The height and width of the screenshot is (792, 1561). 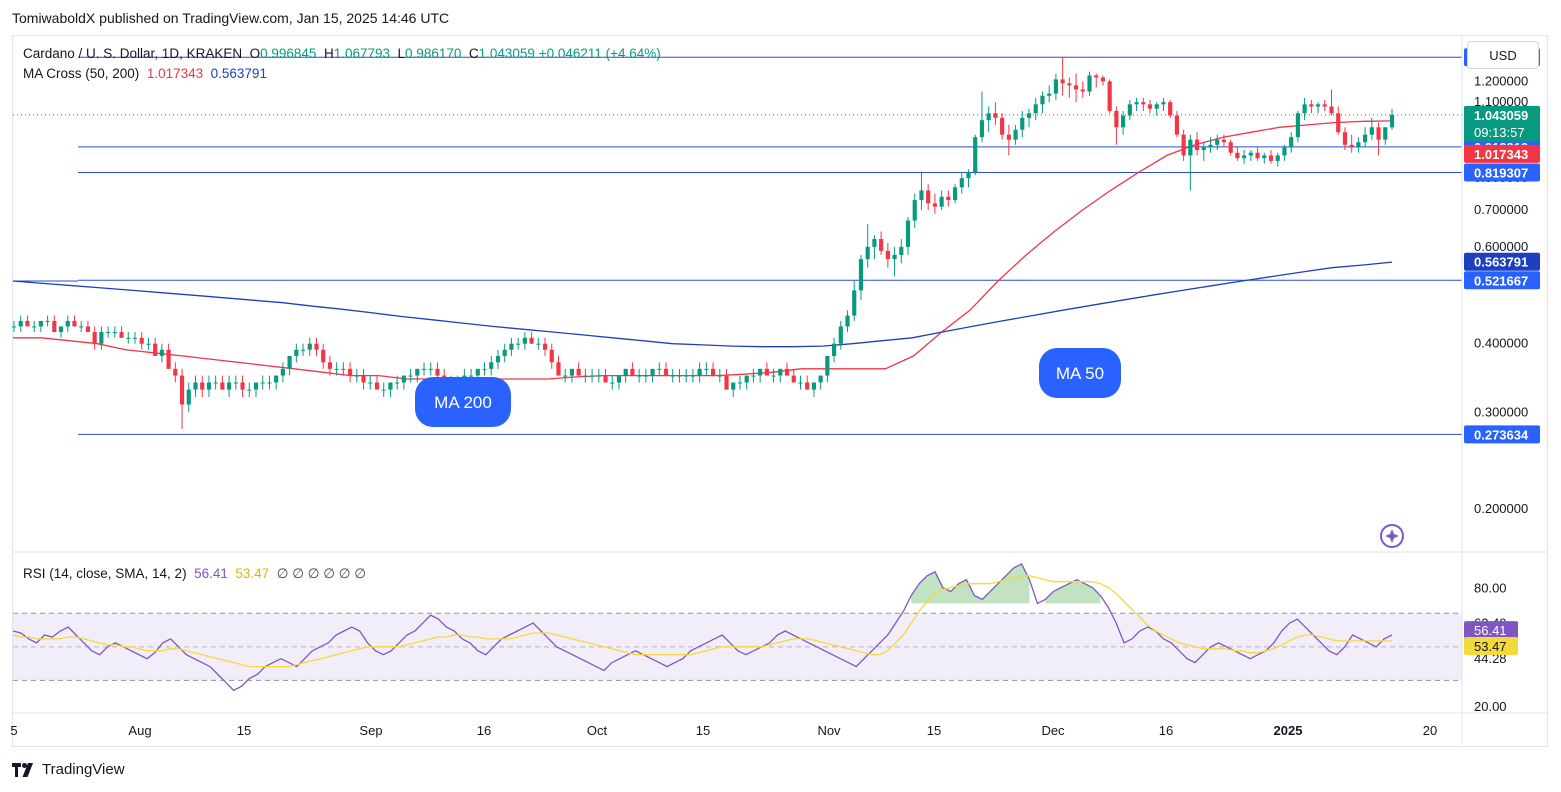 What do you see at coordinates (105, 573) in the screenshot?
I see `rsi-title: RSI (14, close, SMA, 14, 2)` at bounding box center [105, 573].